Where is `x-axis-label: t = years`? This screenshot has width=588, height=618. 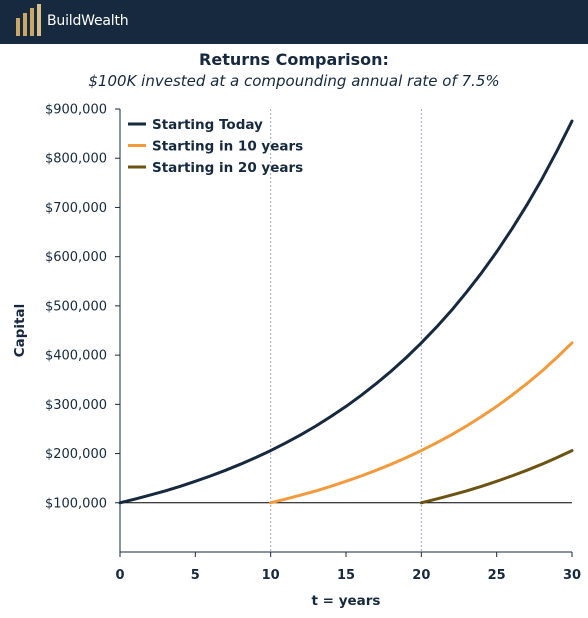 x-axis-label: t = years is located at coordinates (346, 601).